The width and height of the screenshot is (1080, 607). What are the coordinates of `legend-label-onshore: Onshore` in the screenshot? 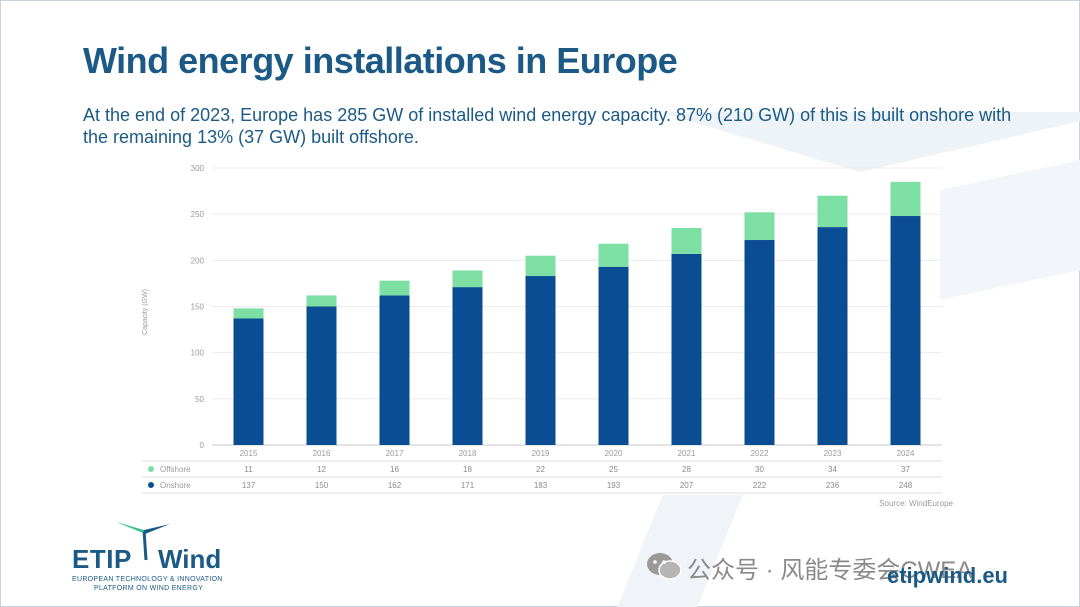 It's located at (175, 485).